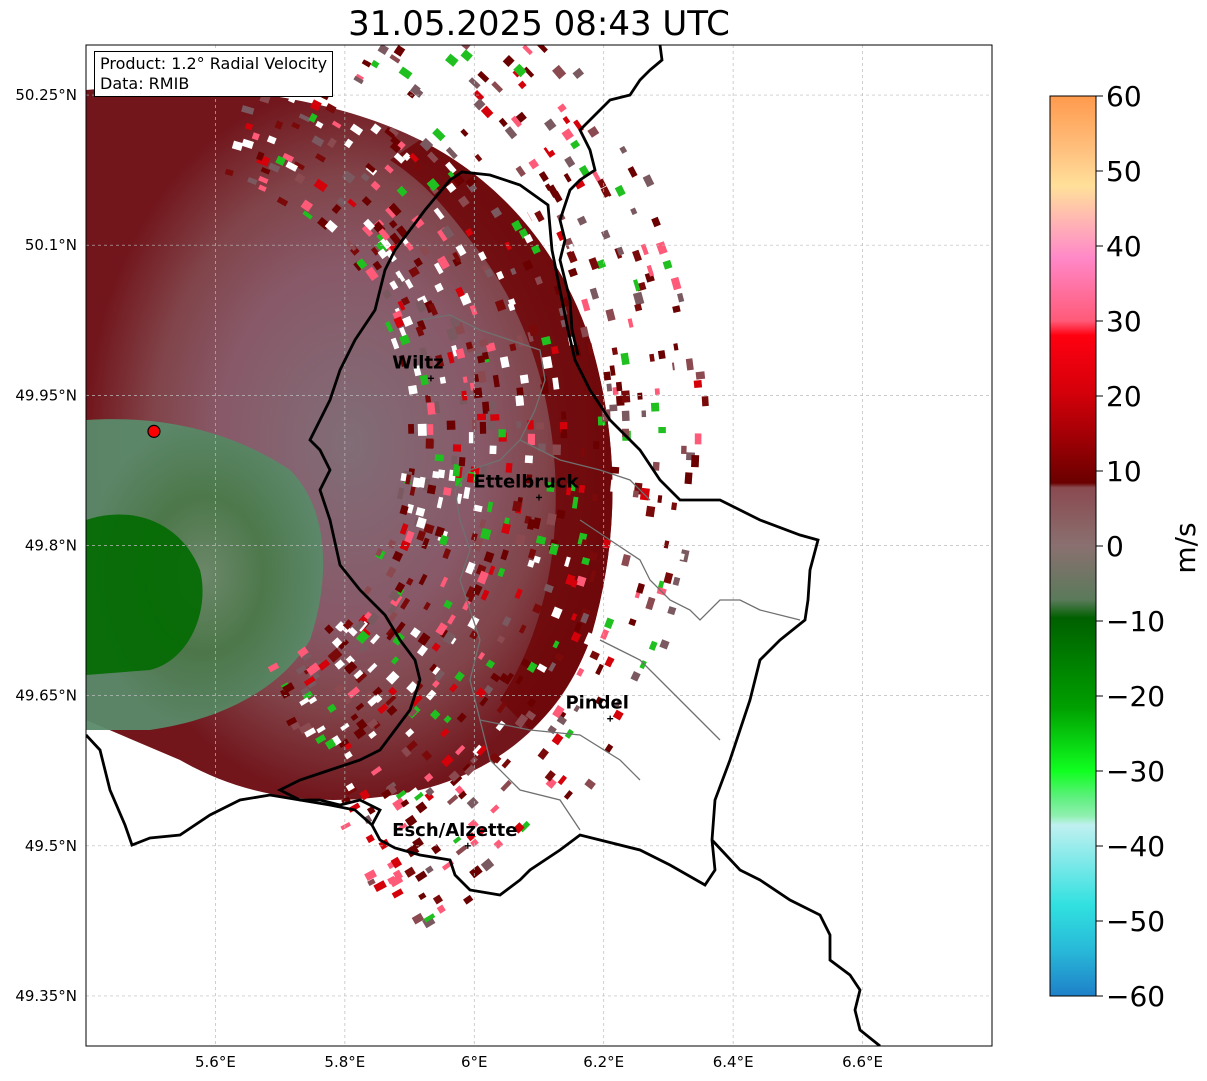  I want to click on radar-site-marker, so click(154, 431).